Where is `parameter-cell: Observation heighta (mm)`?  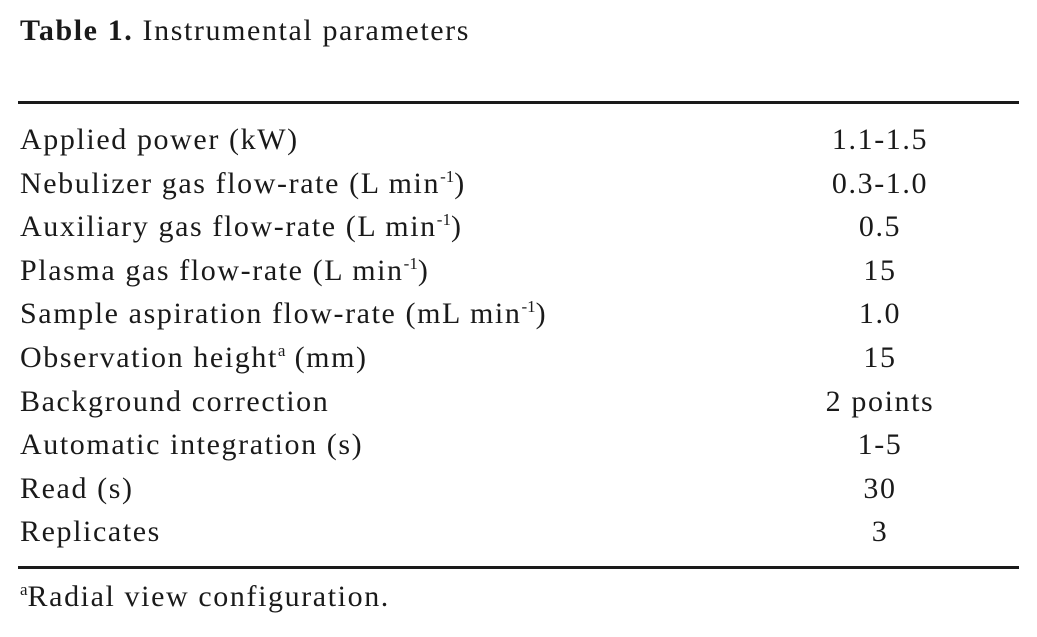
parameter-cell: Observation heighta (mm) is located at coordinates (194, 358).